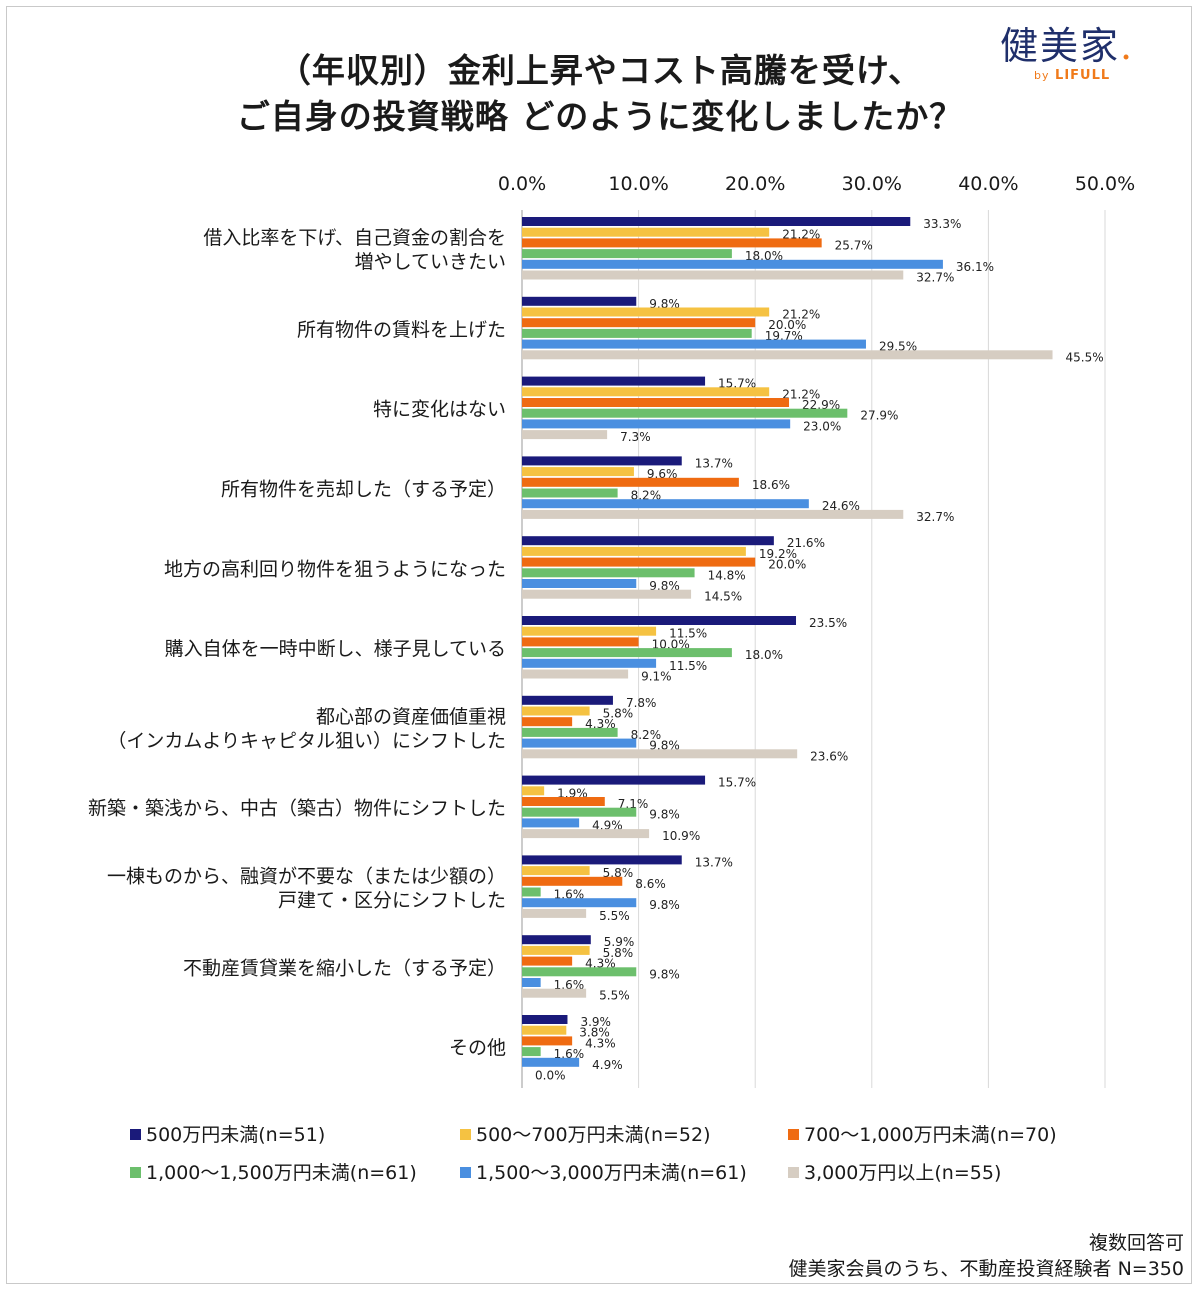 This screenshot has height=1292, width=1200. I want to click on x-tick-label: 40.0%, so click(988, 184).